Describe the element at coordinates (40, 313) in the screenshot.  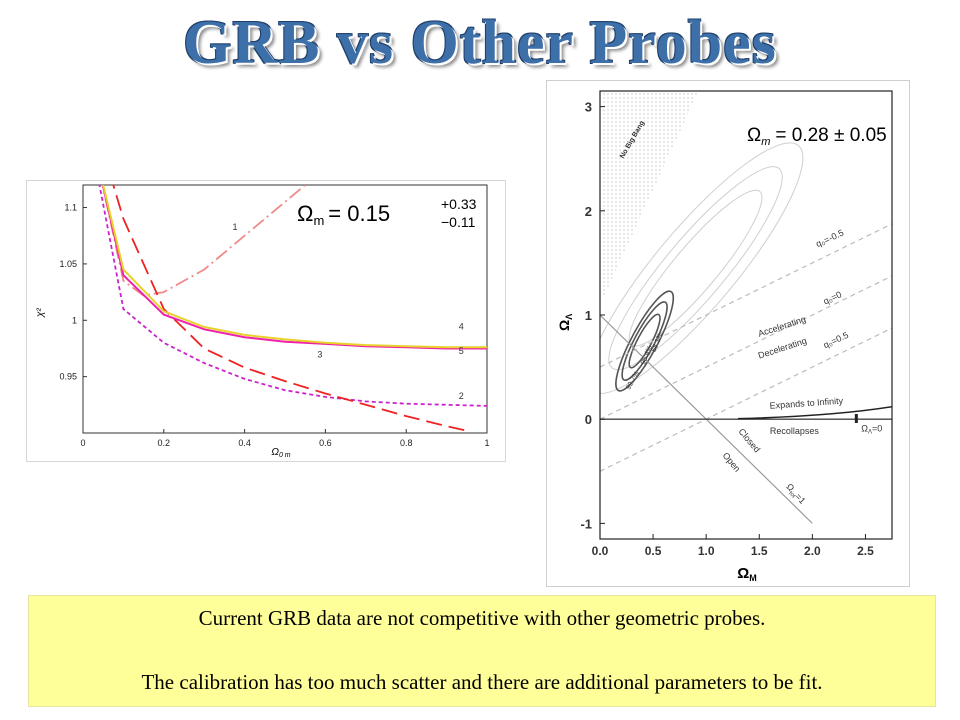
I see `chi2-y-axis-label: χ²` at that location.